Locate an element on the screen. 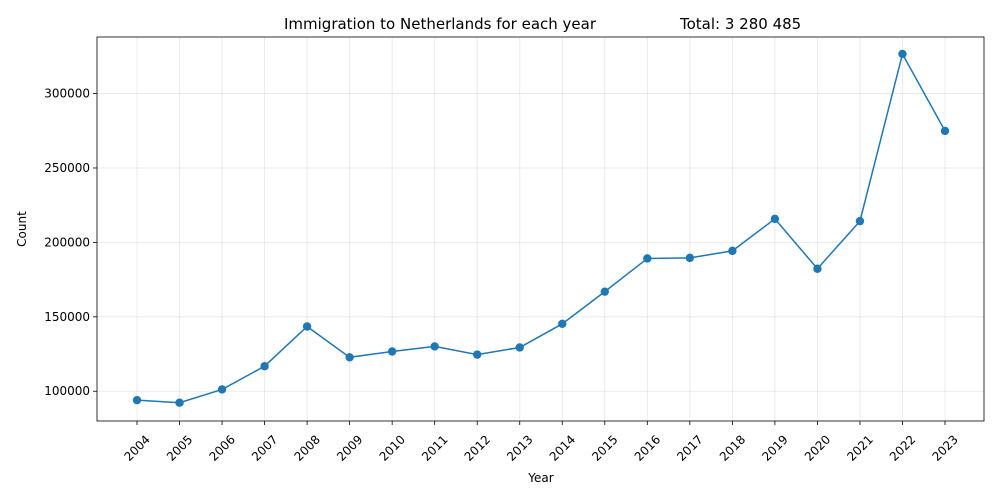  x-axis-label: Year is located at coordinates (540, 478).